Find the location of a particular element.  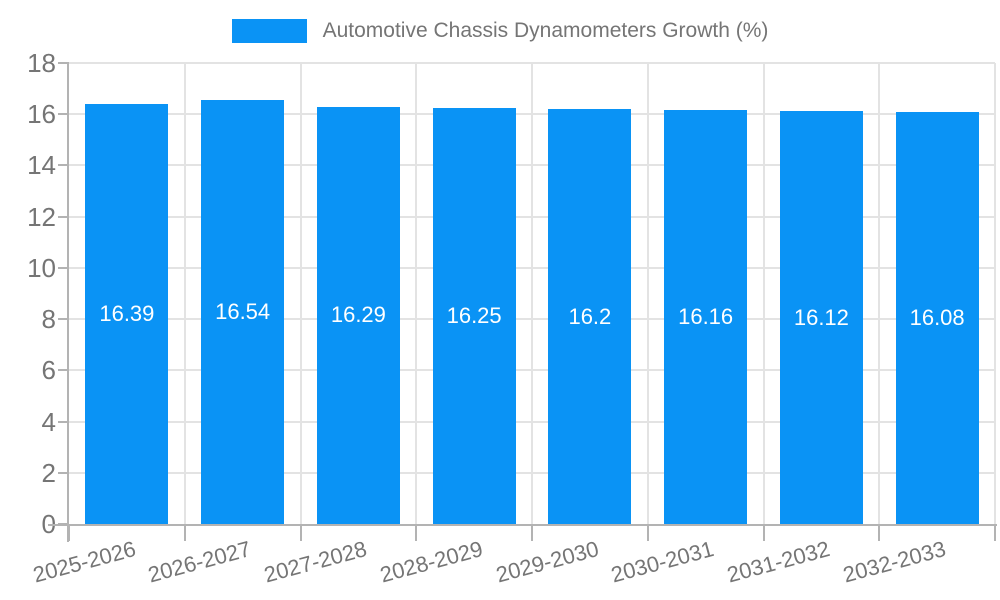

y-tick-label: 14 is located at coordinates (41, 165).